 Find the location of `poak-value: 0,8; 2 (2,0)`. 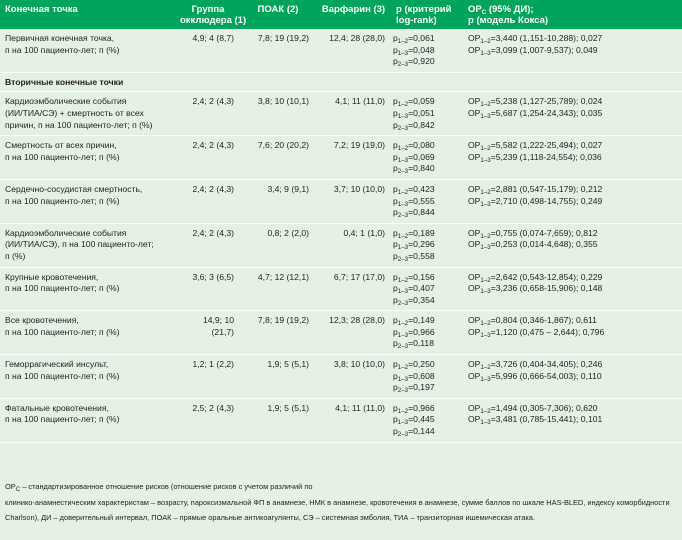

poak-value: 0,8; 2 (2,0) is located at coordinates (288, 232).